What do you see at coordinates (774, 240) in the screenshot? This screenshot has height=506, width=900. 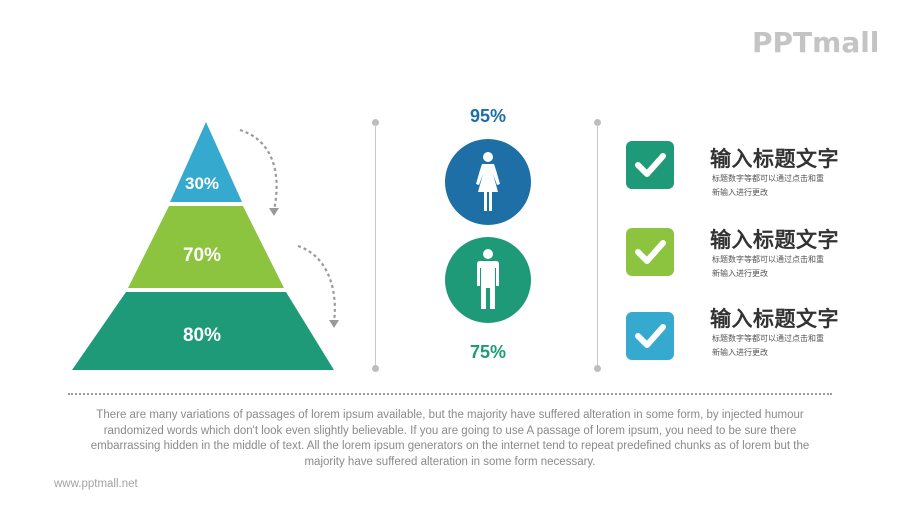 I see `item-title-2: 输入标题文字` at bounding box center [774, 240].